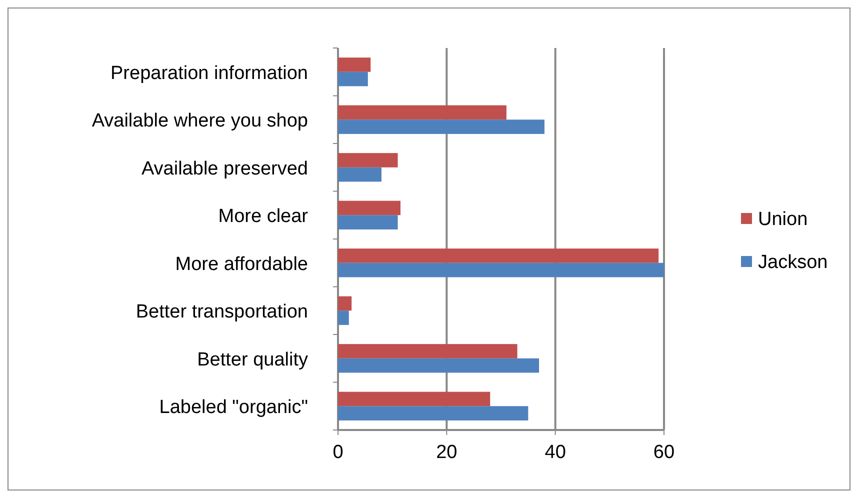 Image resolution: width=858 pixels, height=498 pixels. What do you see at coordinates (200, 121) in the screenshot?
I see `y-tick-label: Available where you shop` at bounding box center [200, 121].